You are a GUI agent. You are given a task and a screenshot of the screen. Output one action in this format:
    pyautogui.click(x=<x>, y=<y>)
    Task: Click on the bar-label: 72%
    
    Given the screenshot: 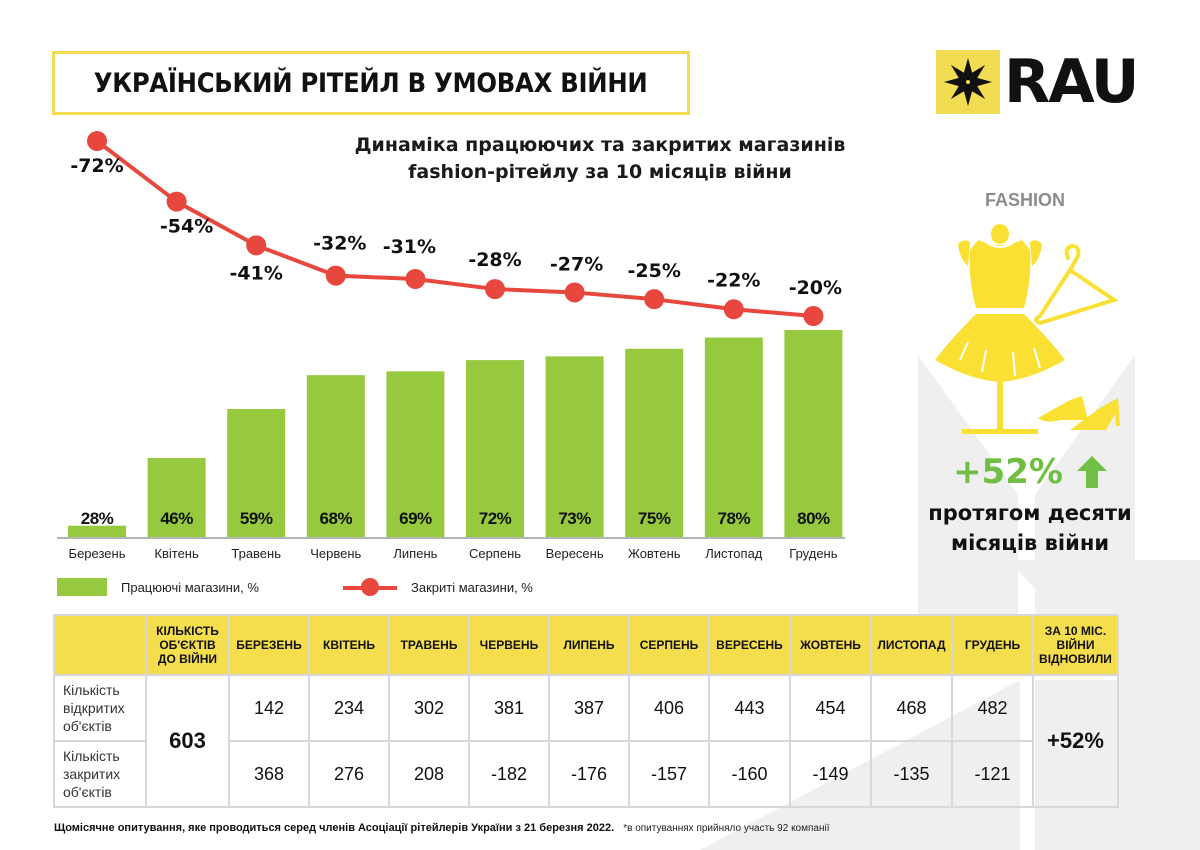 What is the action you would take?
    pyautogui.click(x=495, y=518)
    